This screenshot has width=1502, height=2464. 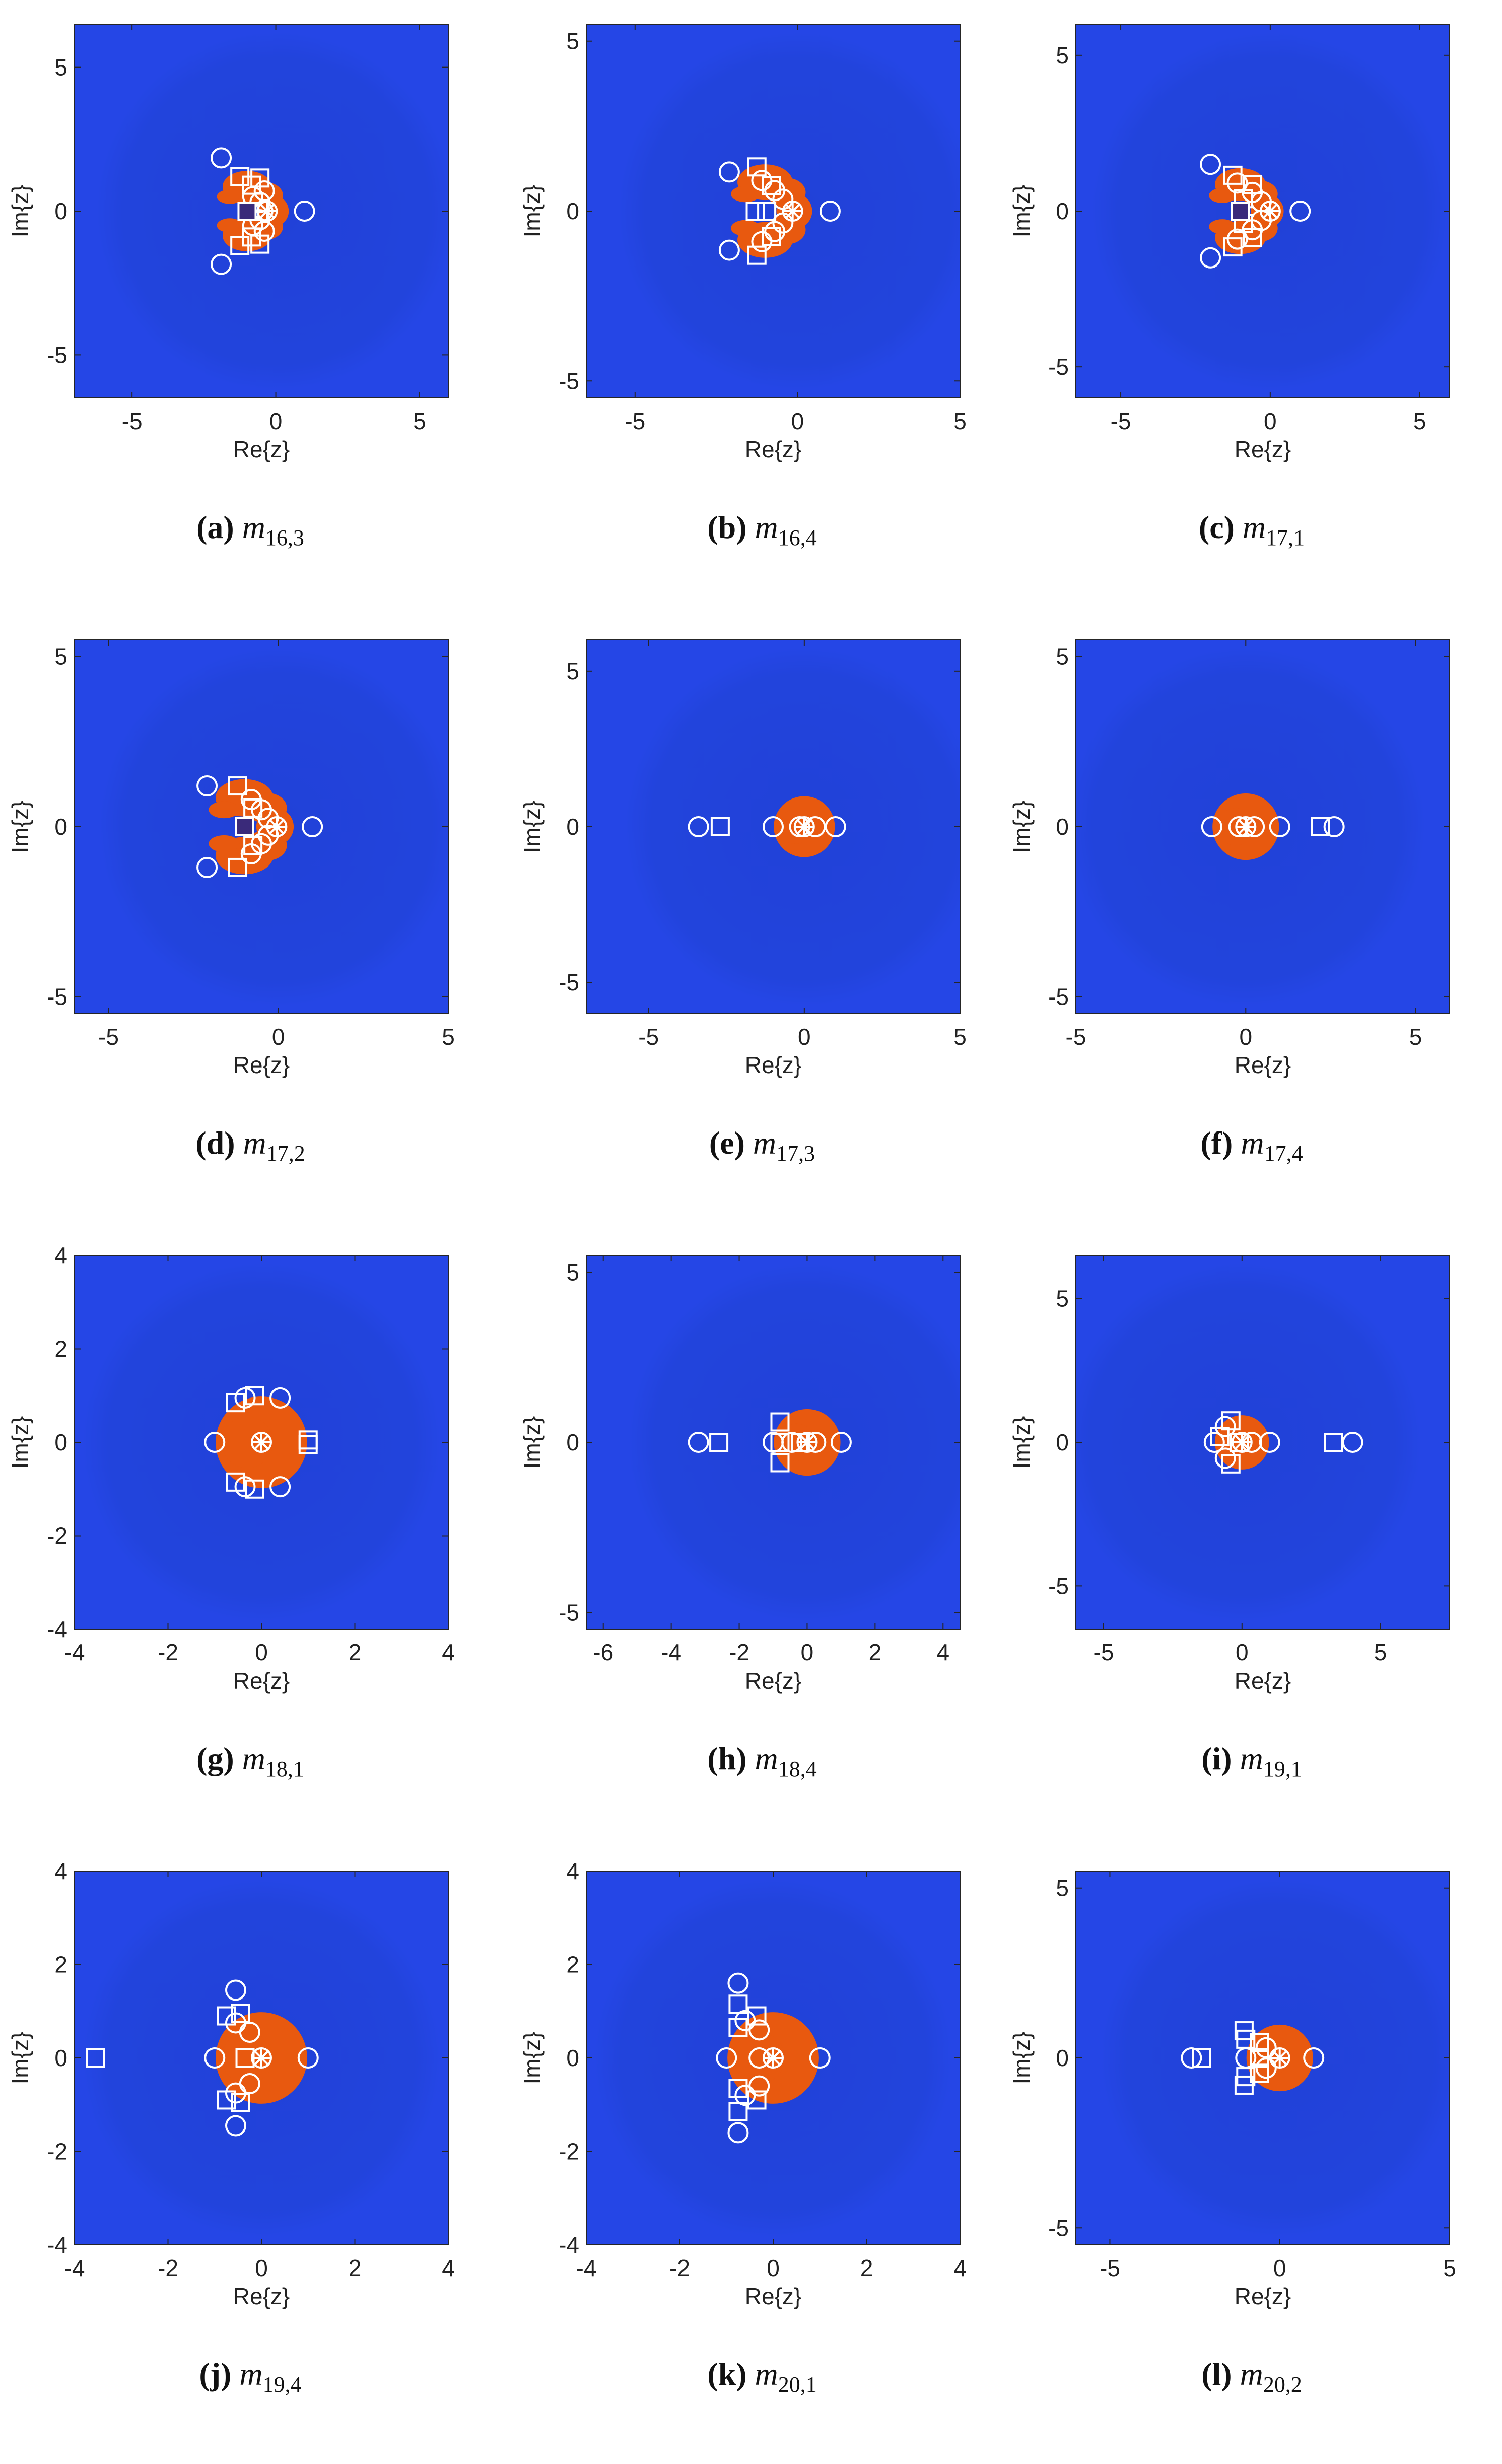 What do you see at coordinates (231, 2083) in the screenshot?
I see `plot-j: -4 -2 0 2 4 -4 -2 0 2 4 Re{z} Im{z}` at bounding box center [231, 2083].